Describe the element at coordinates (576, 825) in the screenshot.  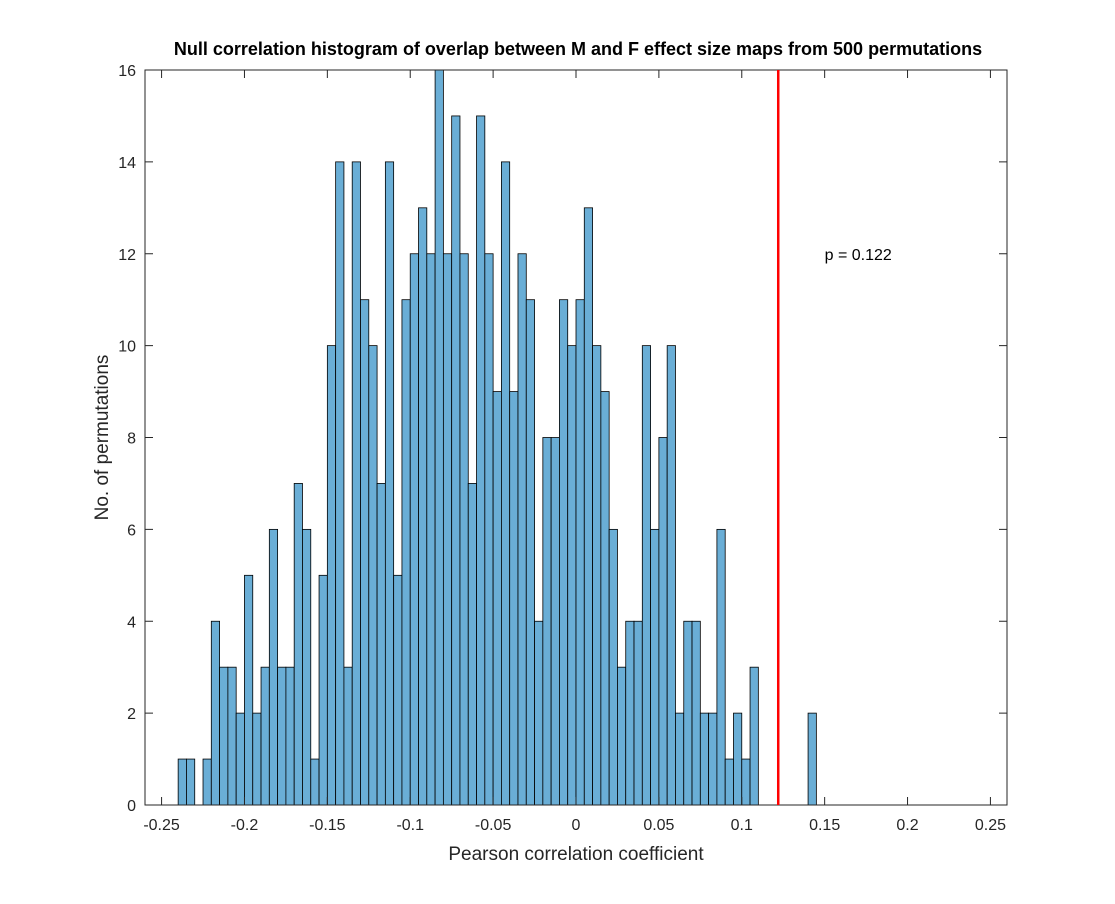
I see `x-tick-label: 0` at that location.